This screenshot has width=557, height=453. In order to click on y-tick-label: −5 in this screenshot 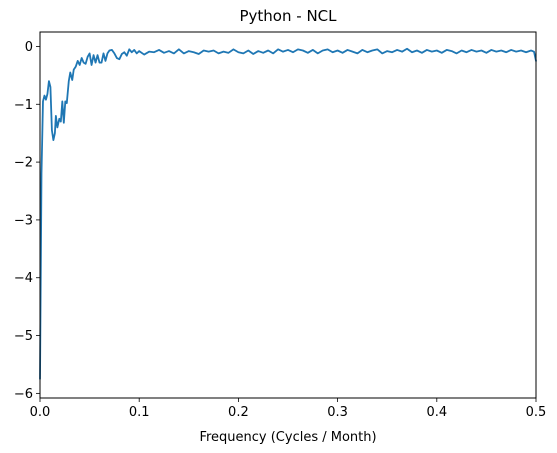, I will do `click(23, 336)`.